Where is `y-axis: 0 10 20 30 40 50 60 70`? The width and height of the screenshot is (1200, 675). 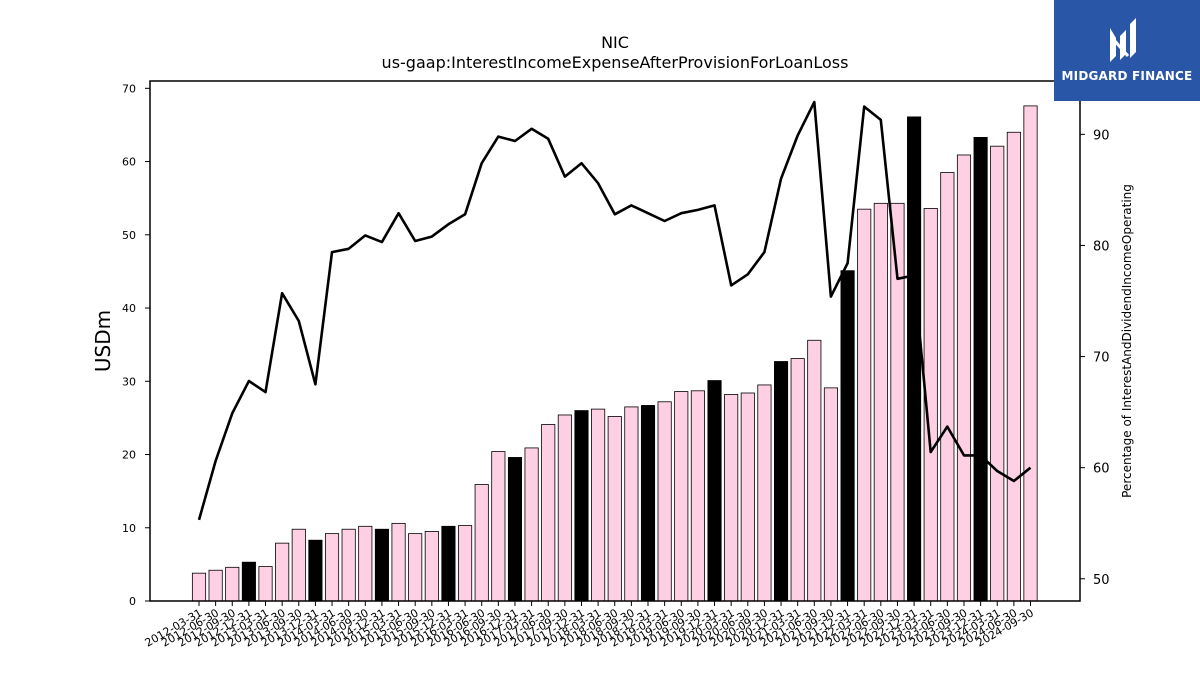 y-axis: 0 10 20 30 40 50 60 70 is located at coordinates (136, 345).